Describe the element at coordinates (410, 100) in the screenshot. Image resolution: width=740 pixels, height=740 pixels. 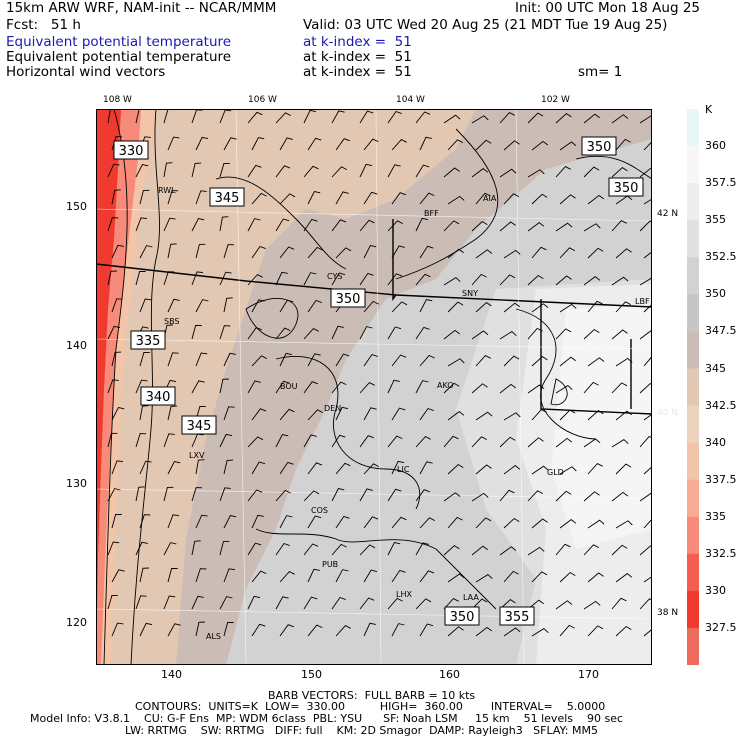
I see `lon-label: 104 W` at that location.